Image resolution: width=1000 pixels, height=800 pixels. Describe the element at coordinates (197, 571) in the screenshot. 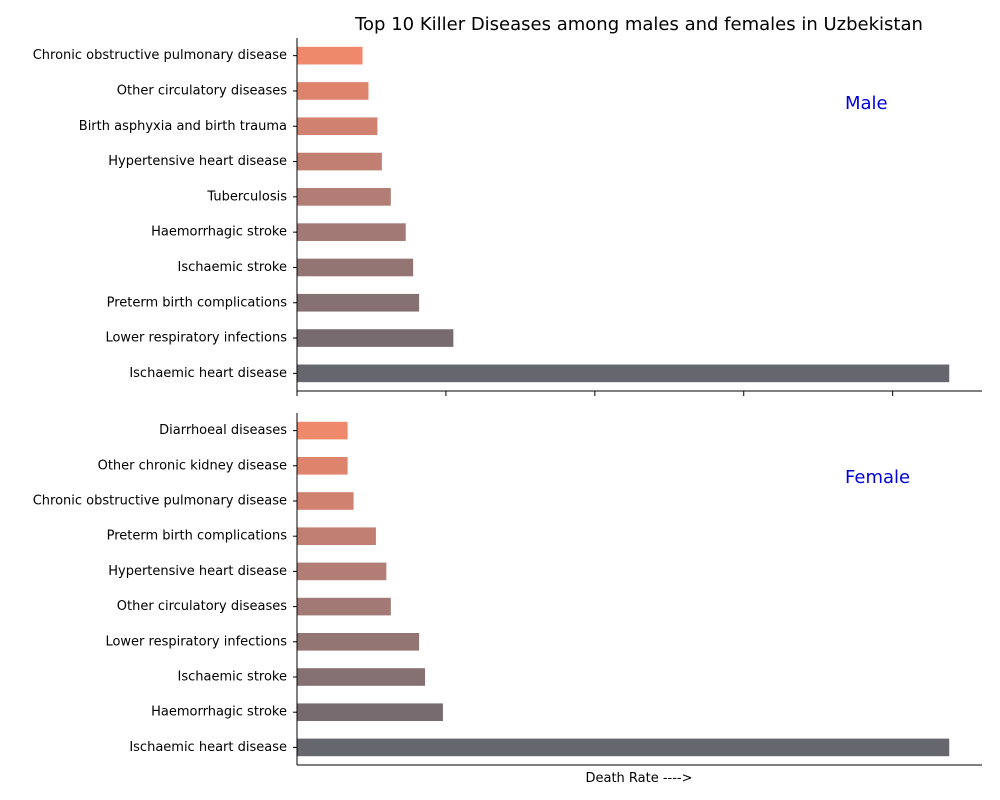

I see `female-category-label: Hypertensive heart disease` at that location.